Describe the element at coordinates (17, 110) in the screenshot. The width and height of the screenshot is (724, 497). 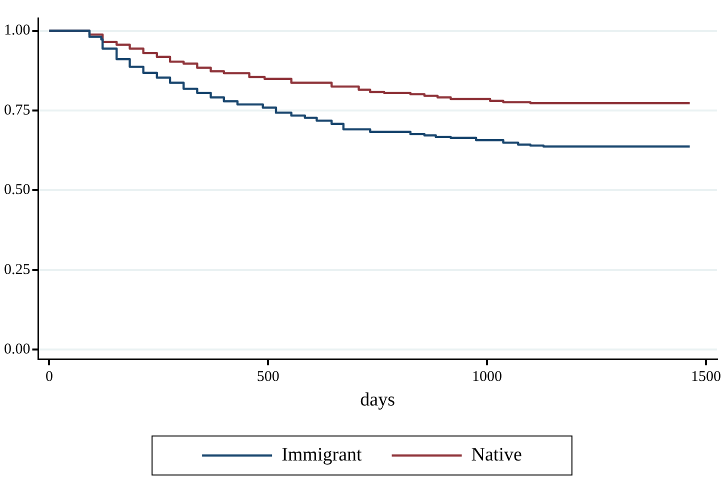
I see `y-tick-label: 0.75` at that location.